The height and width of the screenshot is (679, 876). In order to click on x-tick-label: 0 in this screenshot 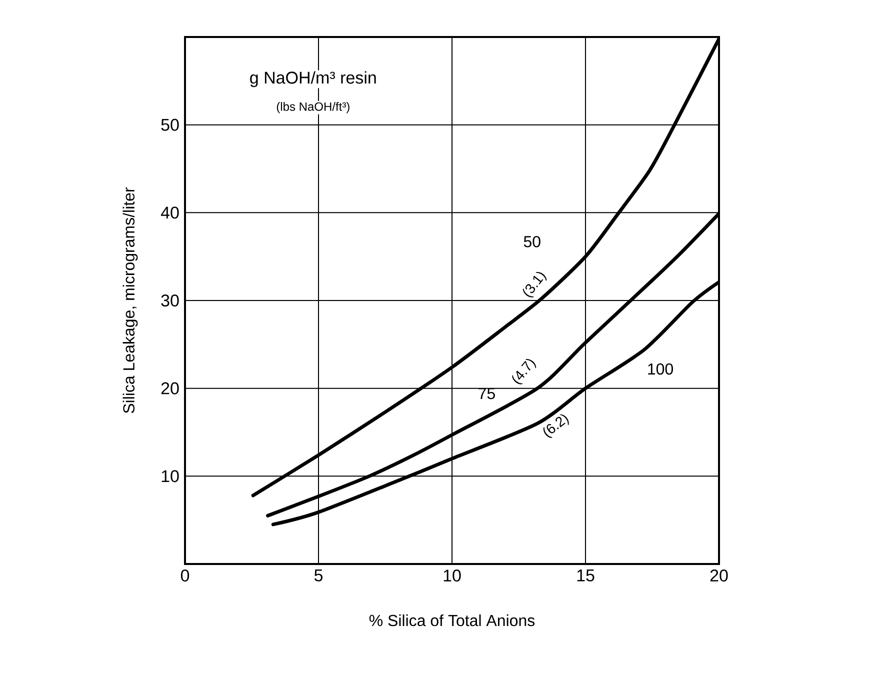, I will do `click(185, 576)`.